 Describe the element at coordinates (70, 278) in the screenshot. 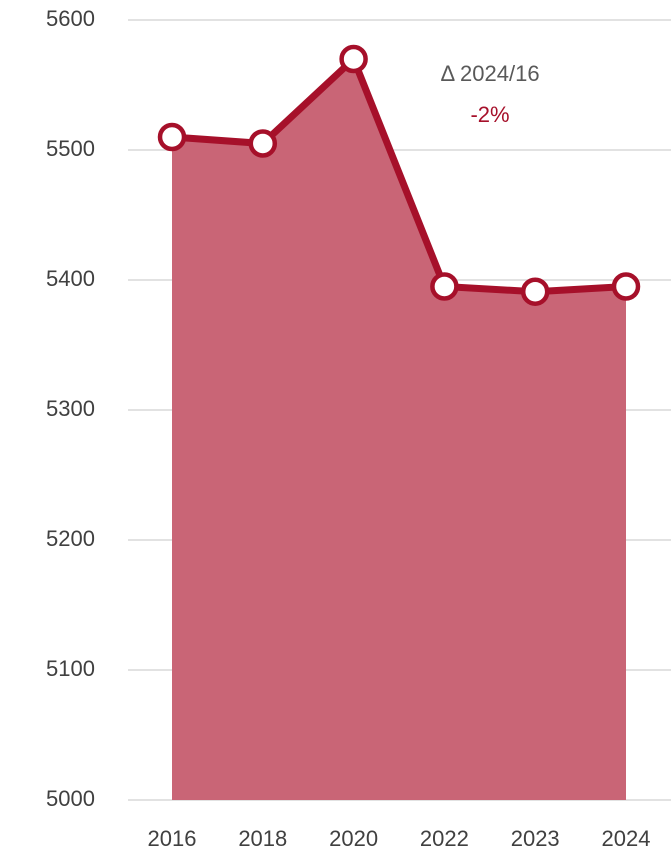

I see `y-tick-label: 5400` at that location.